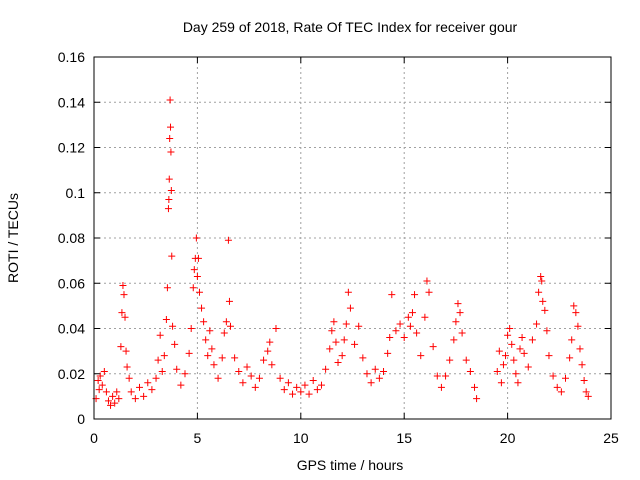  I want to click on y-axis-title: ROTI / TECUs, so click(13, 238).